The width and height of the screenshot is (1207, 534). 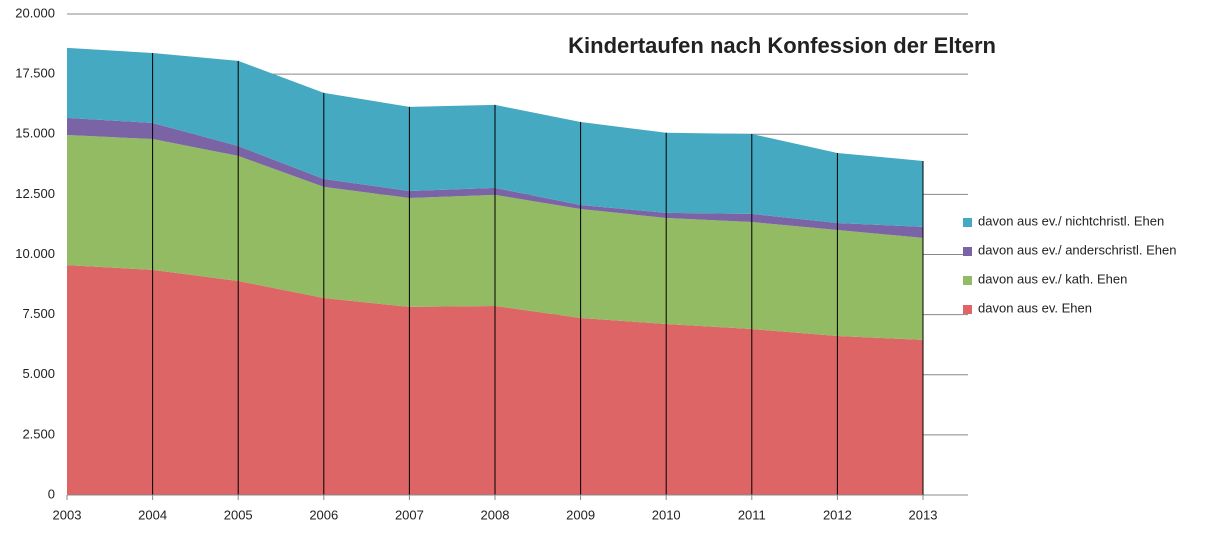 I want to click on x-tick-label: 2003, so click(x=67, y=514).